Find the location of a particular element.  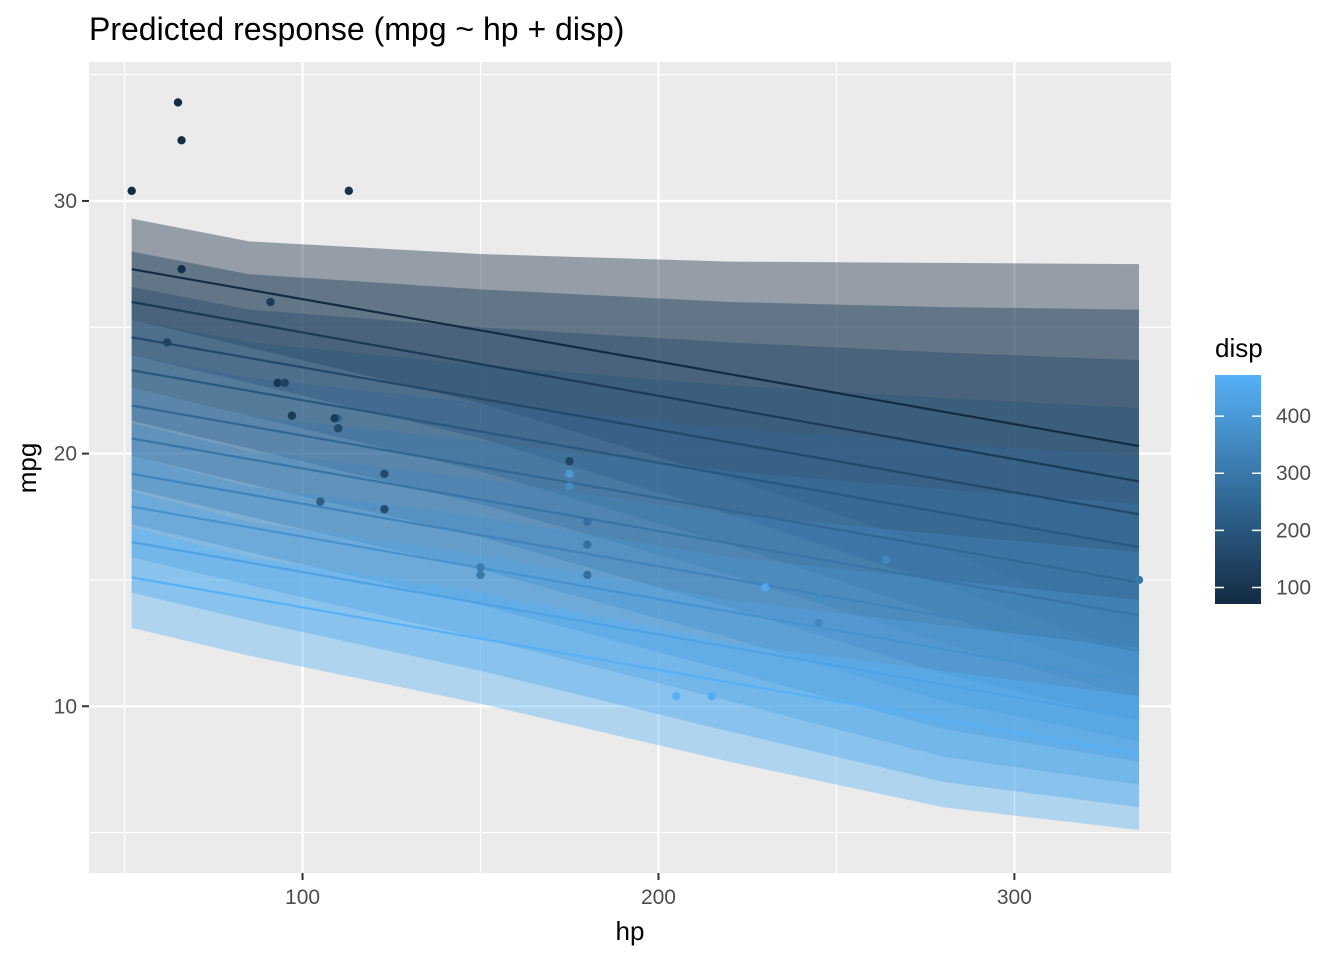

x-axis-title: hp is located at coordinates (630, 931).